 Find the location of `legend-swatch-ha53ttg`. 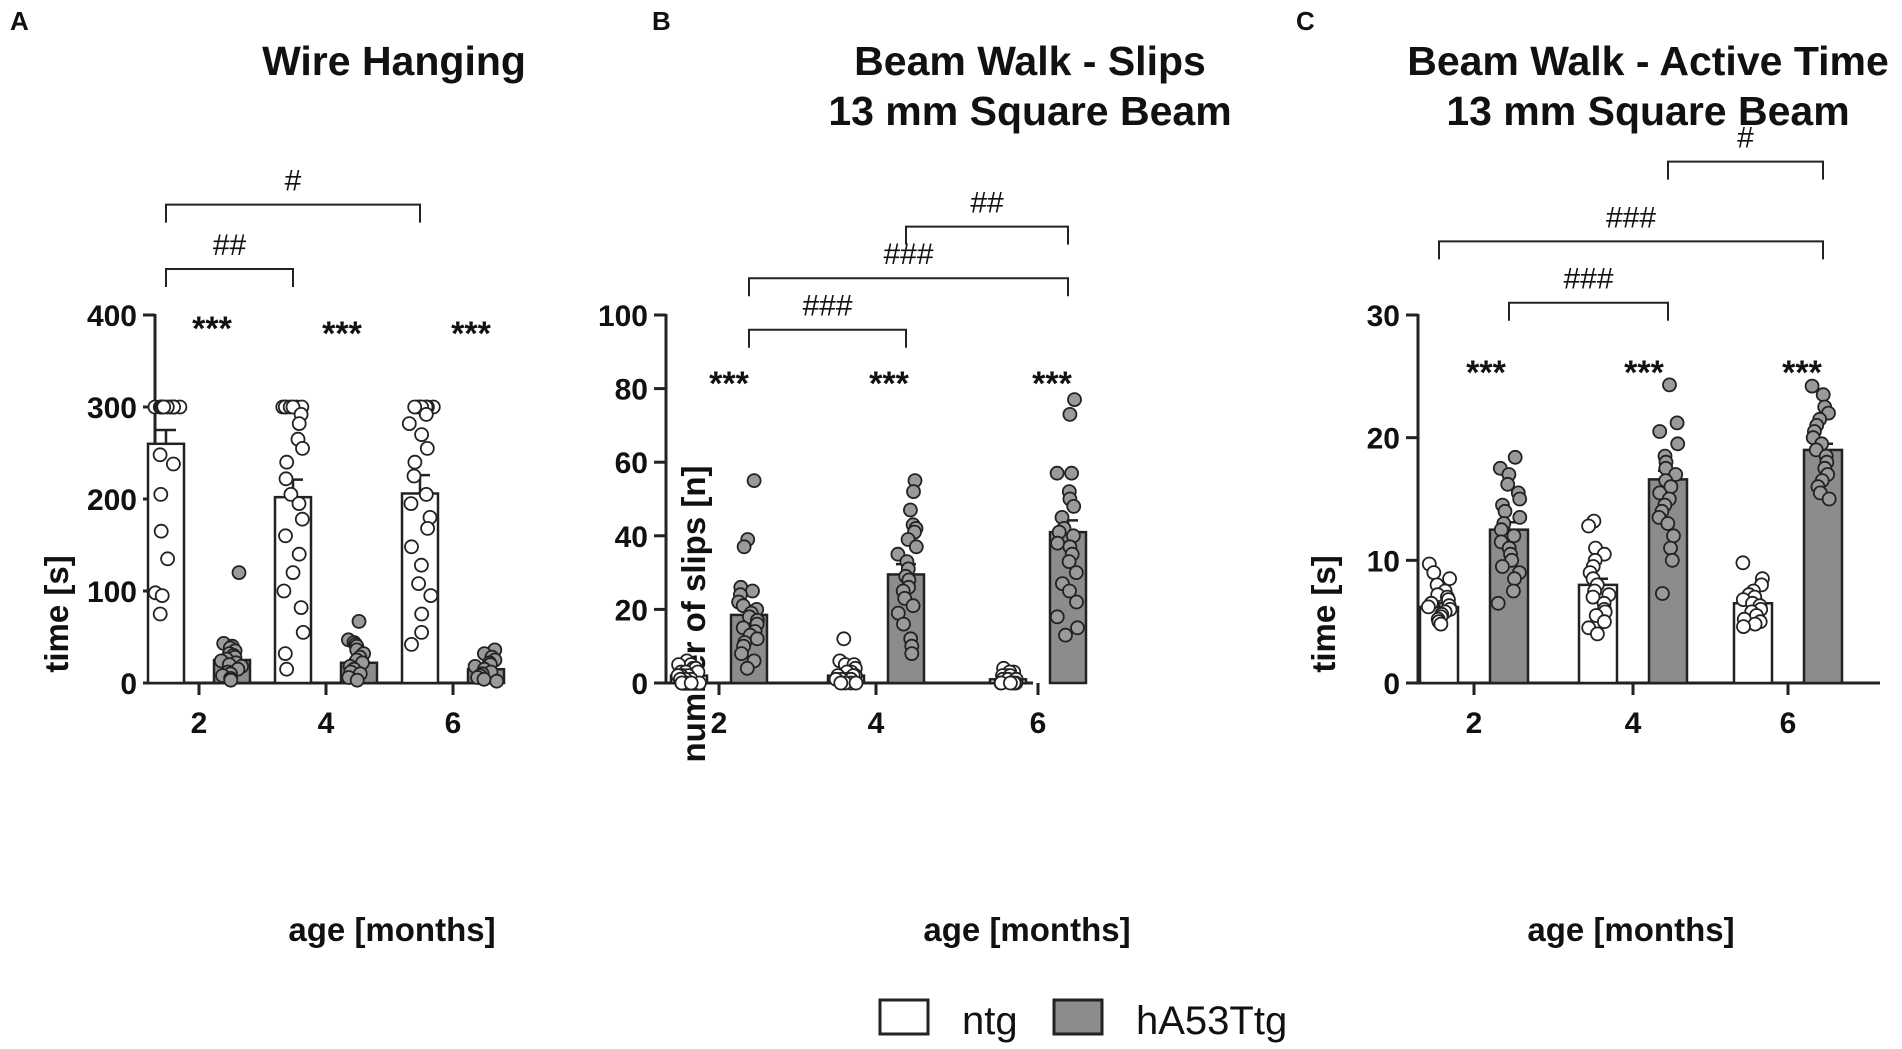

legend-swatch-ha53ttg is located at coordinates (1078, 1017).